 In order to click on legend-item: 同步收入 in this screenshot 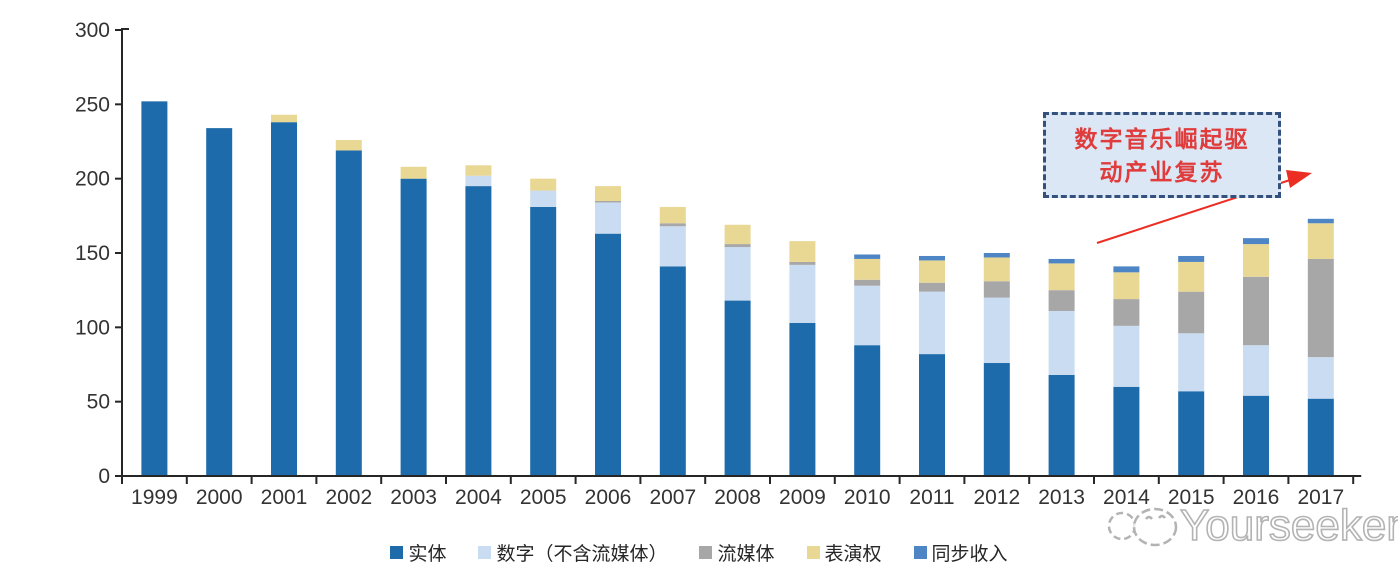, I will do `click(960, 552)`.